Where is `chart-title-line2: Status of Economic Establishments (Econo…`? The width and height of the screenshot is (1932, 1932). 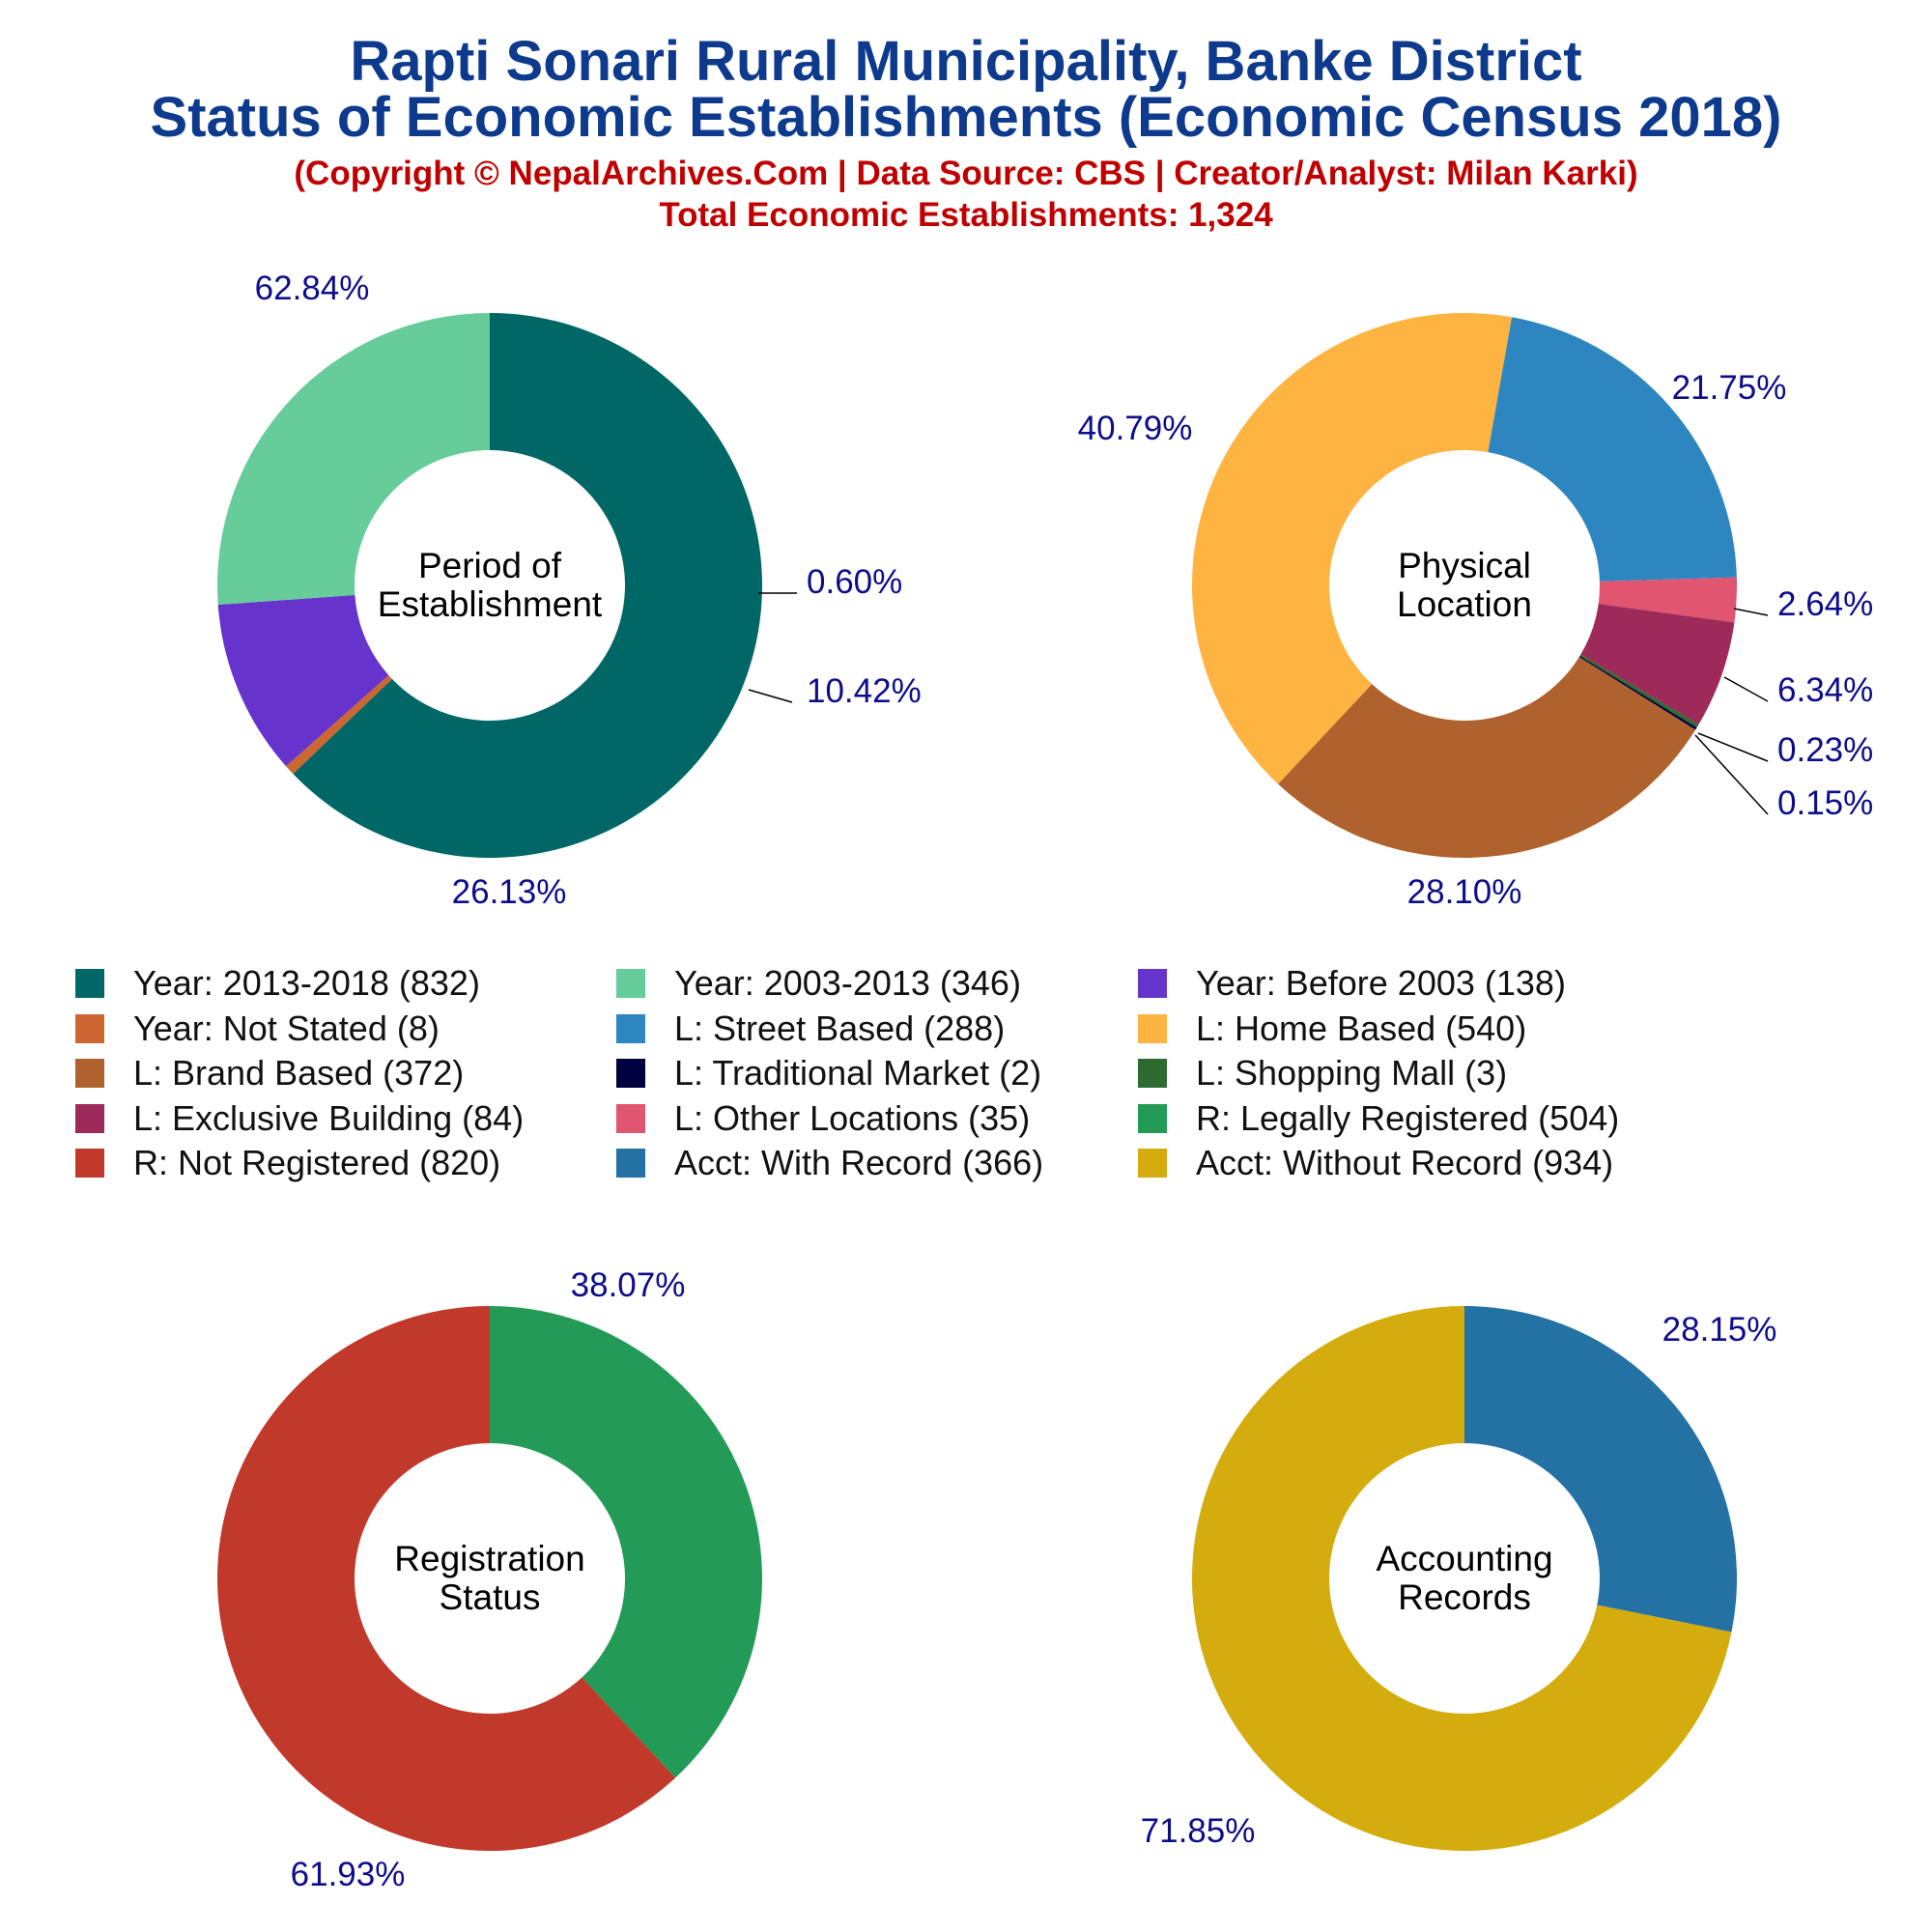
chart-title-line2: Status of Economic Establishments (Econo… is located at coordinates (966, 117).